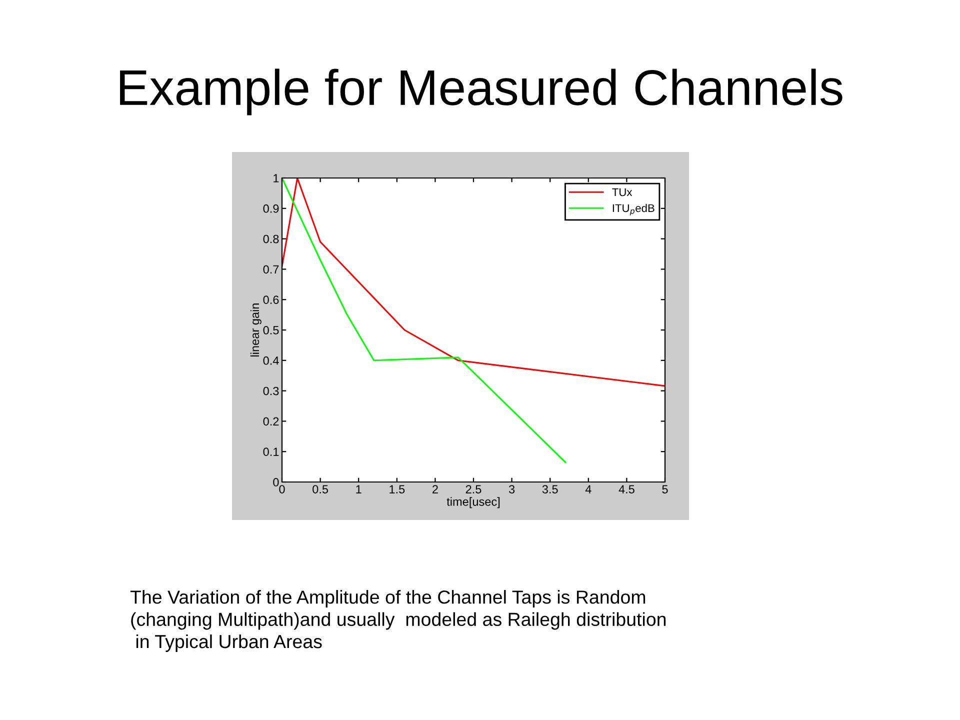  What do you see at coordinates (435, 489) in the screenshot?
I see `x-tick-label: 2` at bounding box center [435, 489].